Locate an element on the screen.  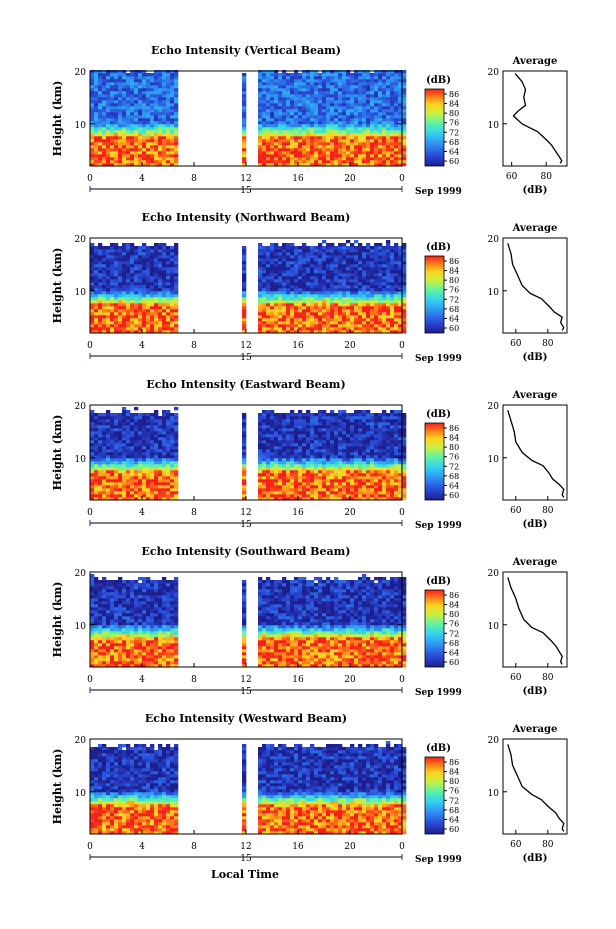
date-tick-label: 15 is located at coordinates (246, 358).